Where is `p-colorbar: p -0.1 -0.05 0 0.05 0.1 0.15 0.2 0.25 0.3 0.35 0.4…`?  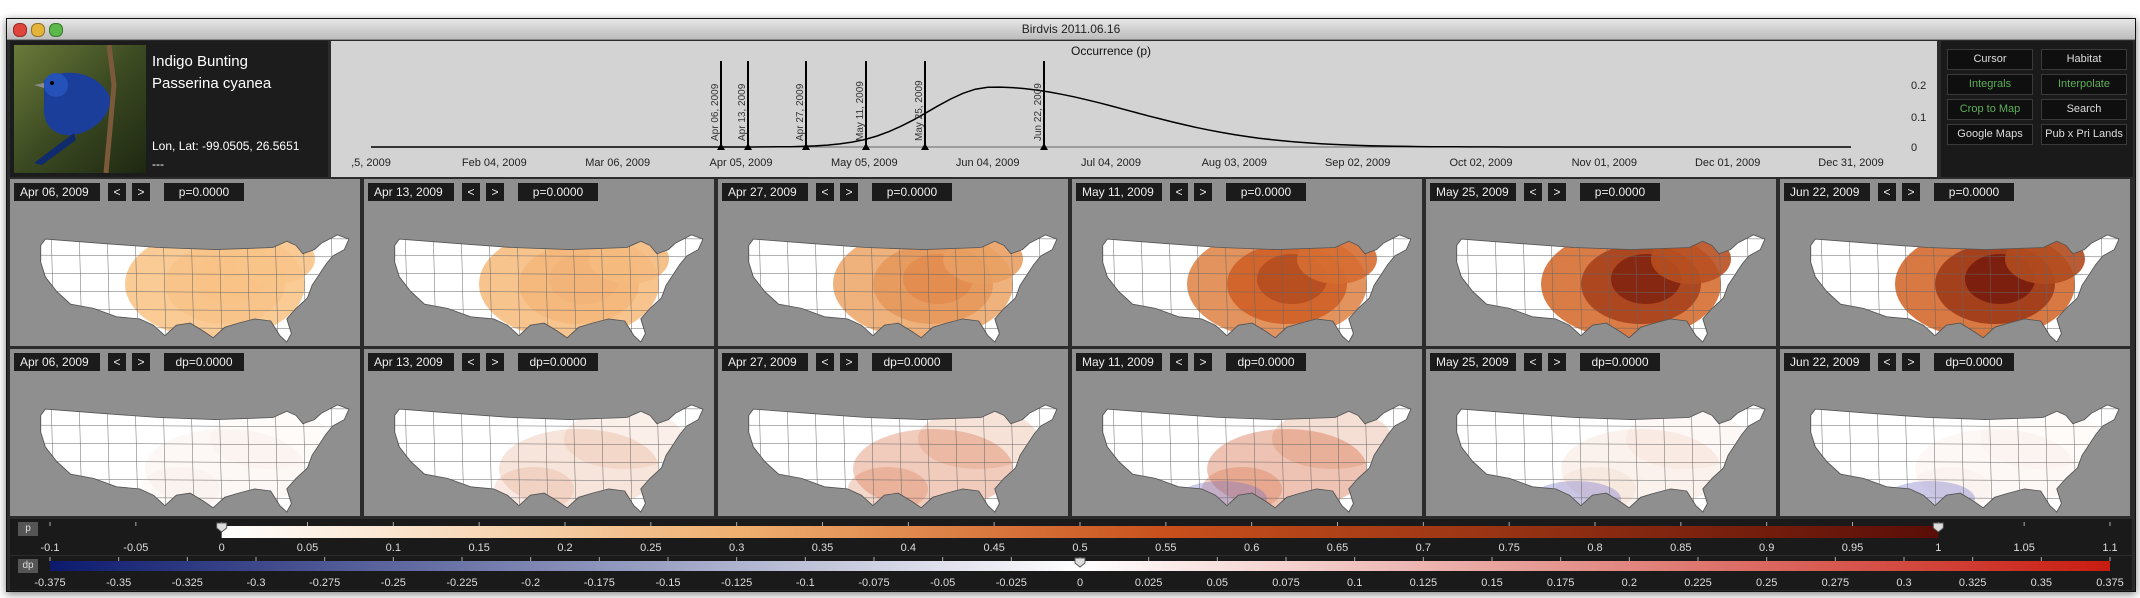 p-colorbar: p -0.1 -0.05 0 0.05 0.1 0.15 0.2 0.25 0.3 0.35 0.4… is located at coordinates (1071, 537).